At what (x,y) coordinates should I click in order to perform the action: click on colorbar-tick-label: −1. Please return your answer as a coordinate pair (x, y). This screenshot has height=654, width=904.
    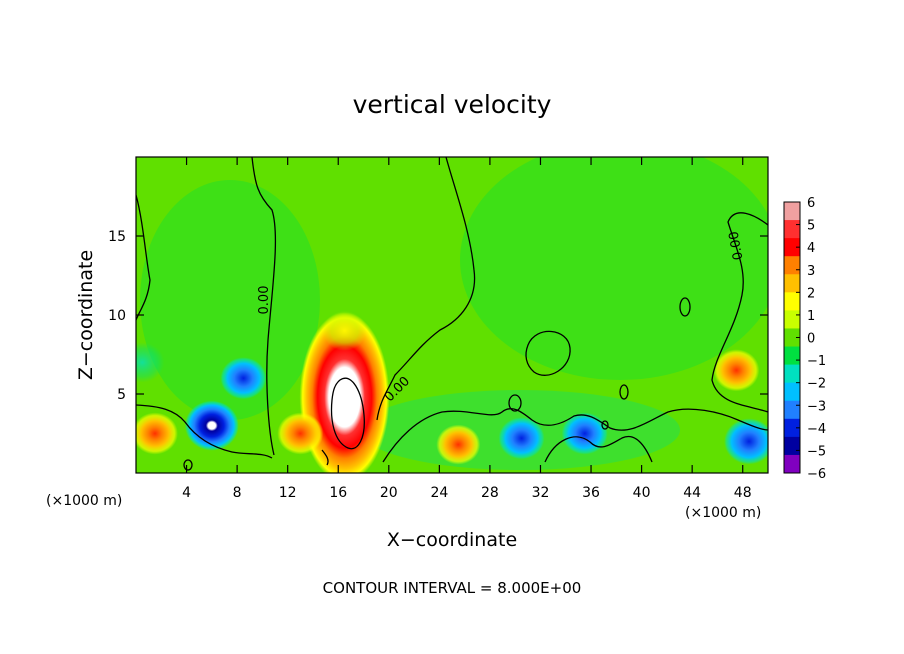
    Looking at the image, I should click on (816, 361).